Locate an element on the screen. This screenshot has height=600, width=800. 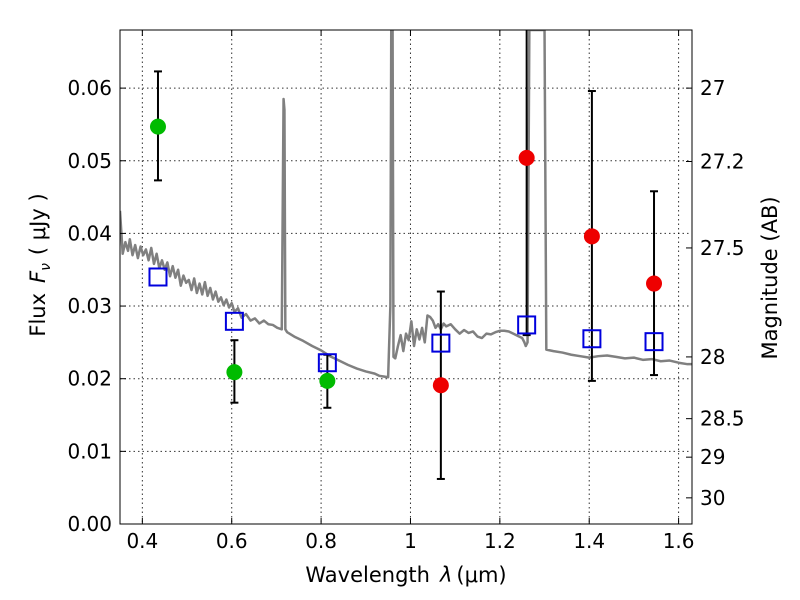
y-axis-symbol: F is located at coordinates (38, 276).